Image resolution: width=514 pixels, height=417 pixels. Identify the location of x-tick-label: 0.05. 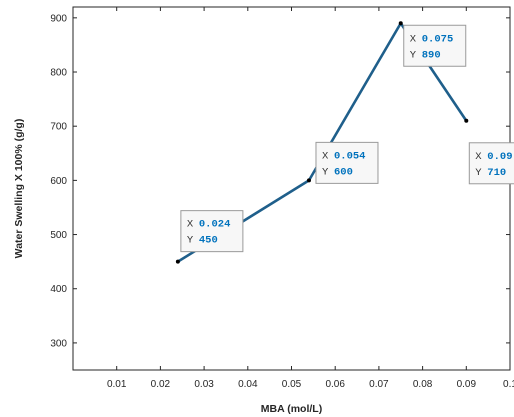
(292, 384).